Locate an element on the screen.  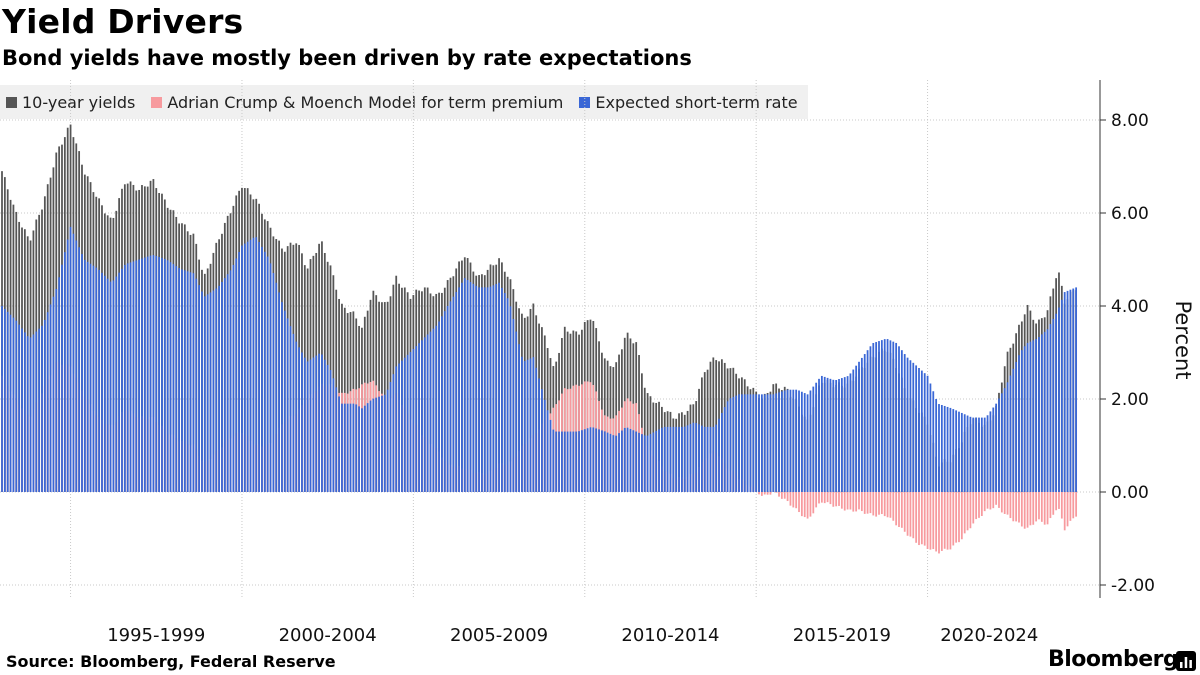
x-period-label: 2000-2004 is located at coordinates (328, 635).